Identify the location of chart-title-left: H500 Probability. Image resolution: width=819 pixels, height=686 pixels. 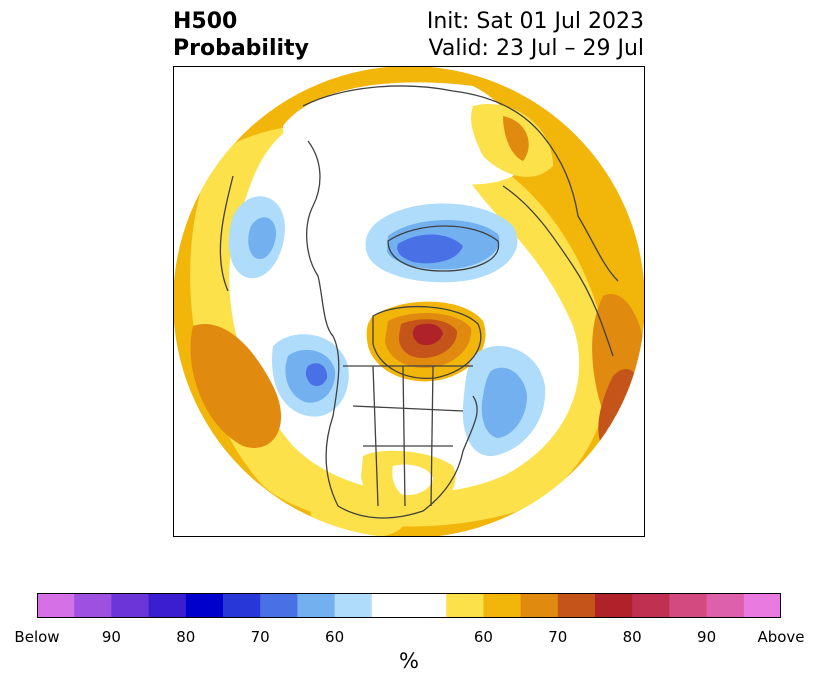
(241, 35).